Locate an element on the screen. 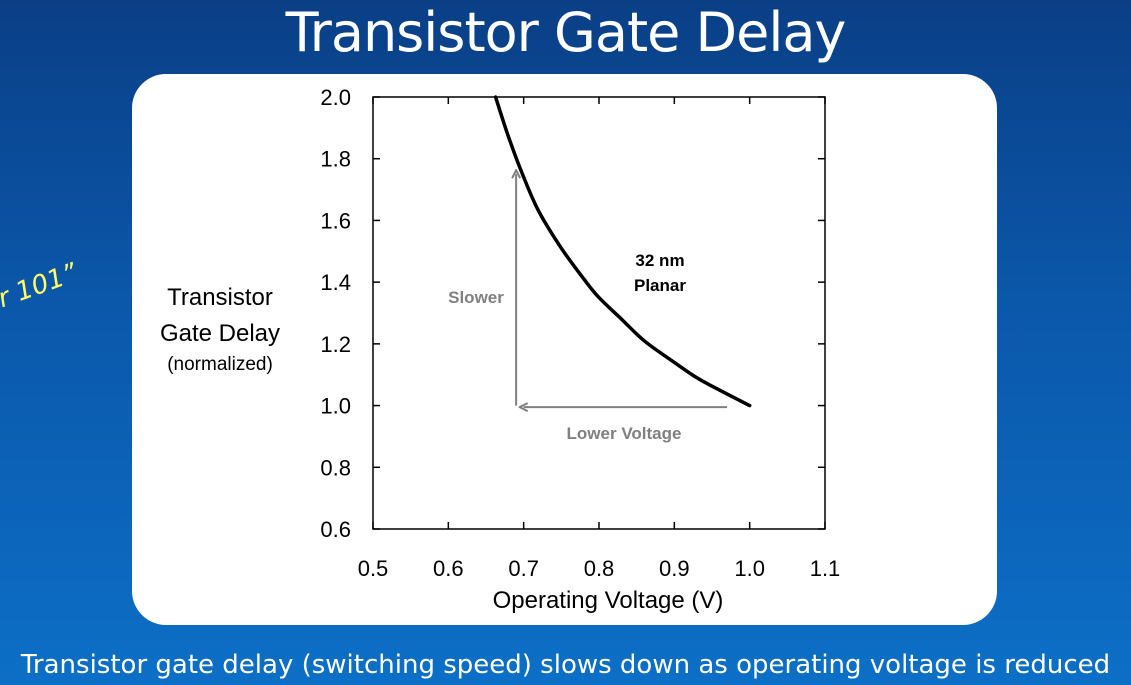  x-tick-label: 0.8 is located at coordinates (599, 568).